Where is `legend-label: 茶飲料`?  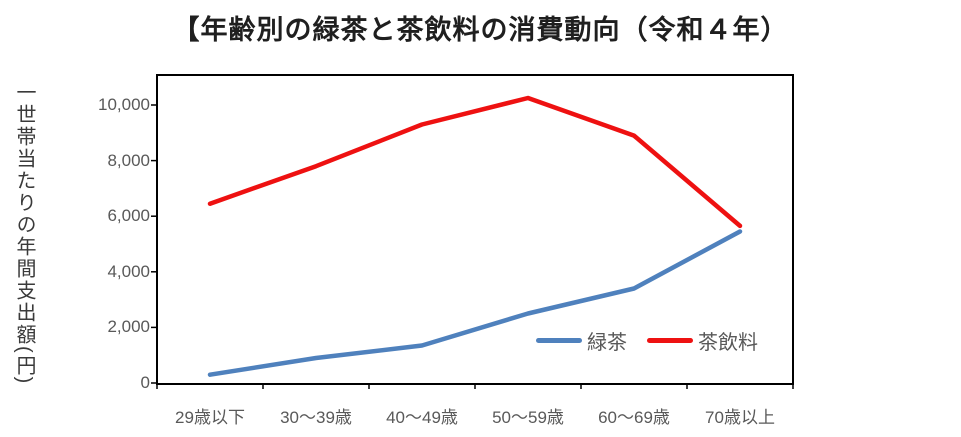
legend-label: 茶飲料 is located at coordinates (728, 343).